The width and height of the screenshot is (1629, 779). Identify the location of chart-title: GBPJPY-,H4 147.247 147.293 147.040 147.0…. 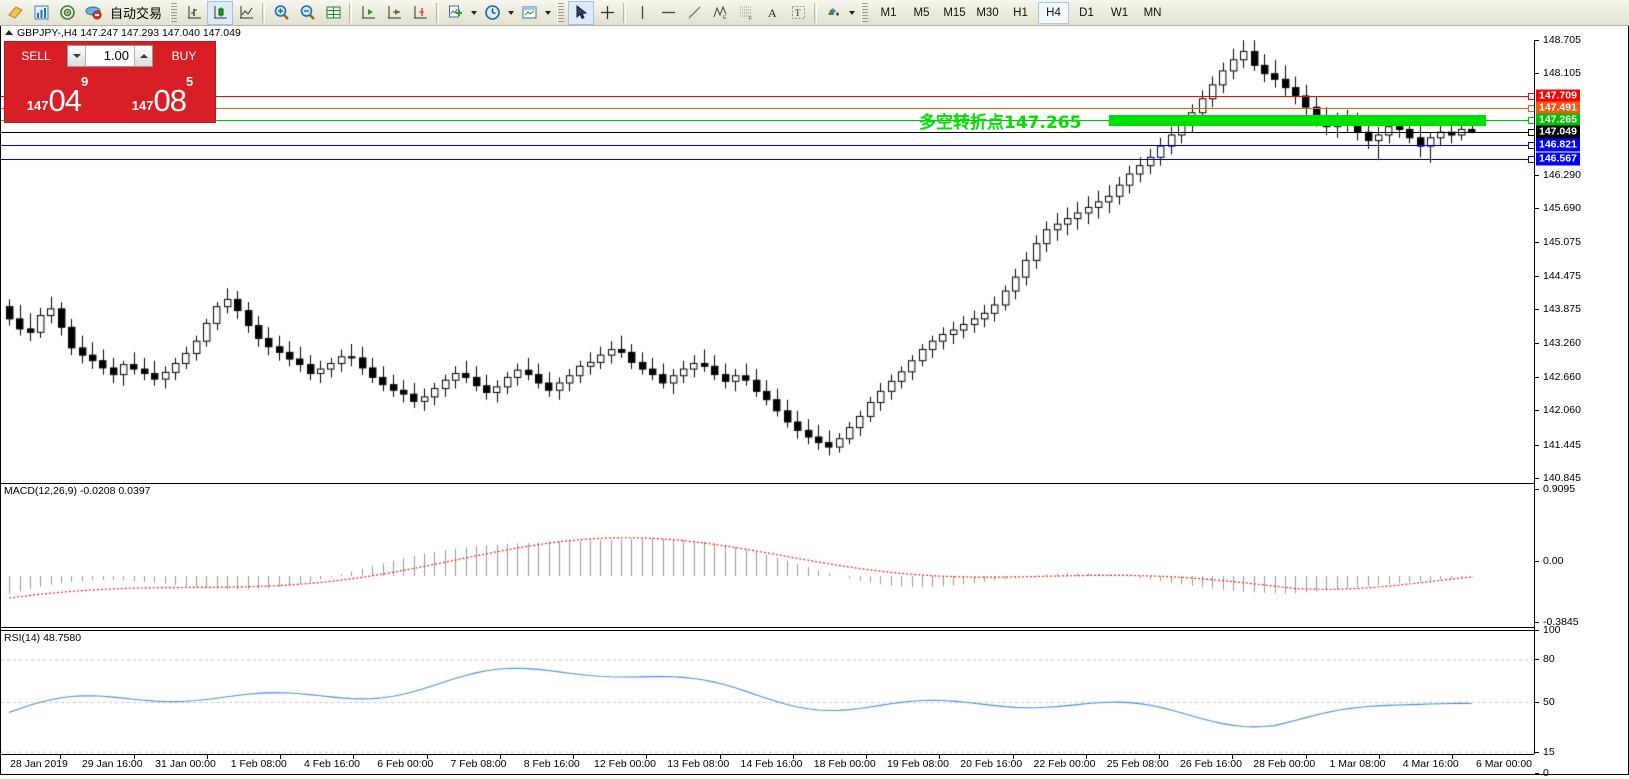
(129, 32).